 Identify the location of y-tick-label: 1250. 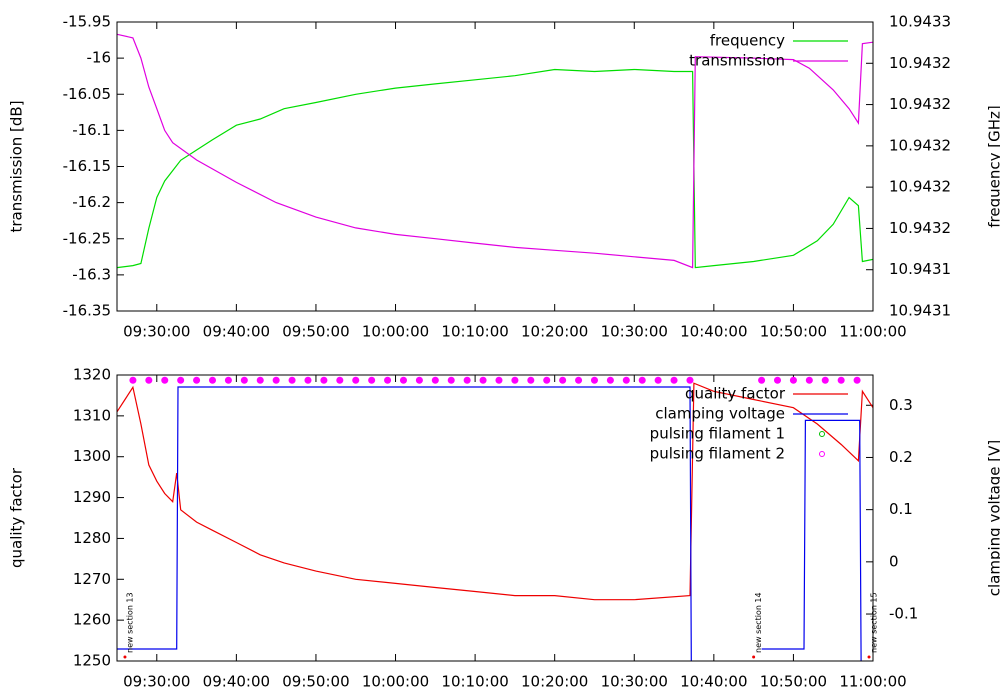
(92, 661).